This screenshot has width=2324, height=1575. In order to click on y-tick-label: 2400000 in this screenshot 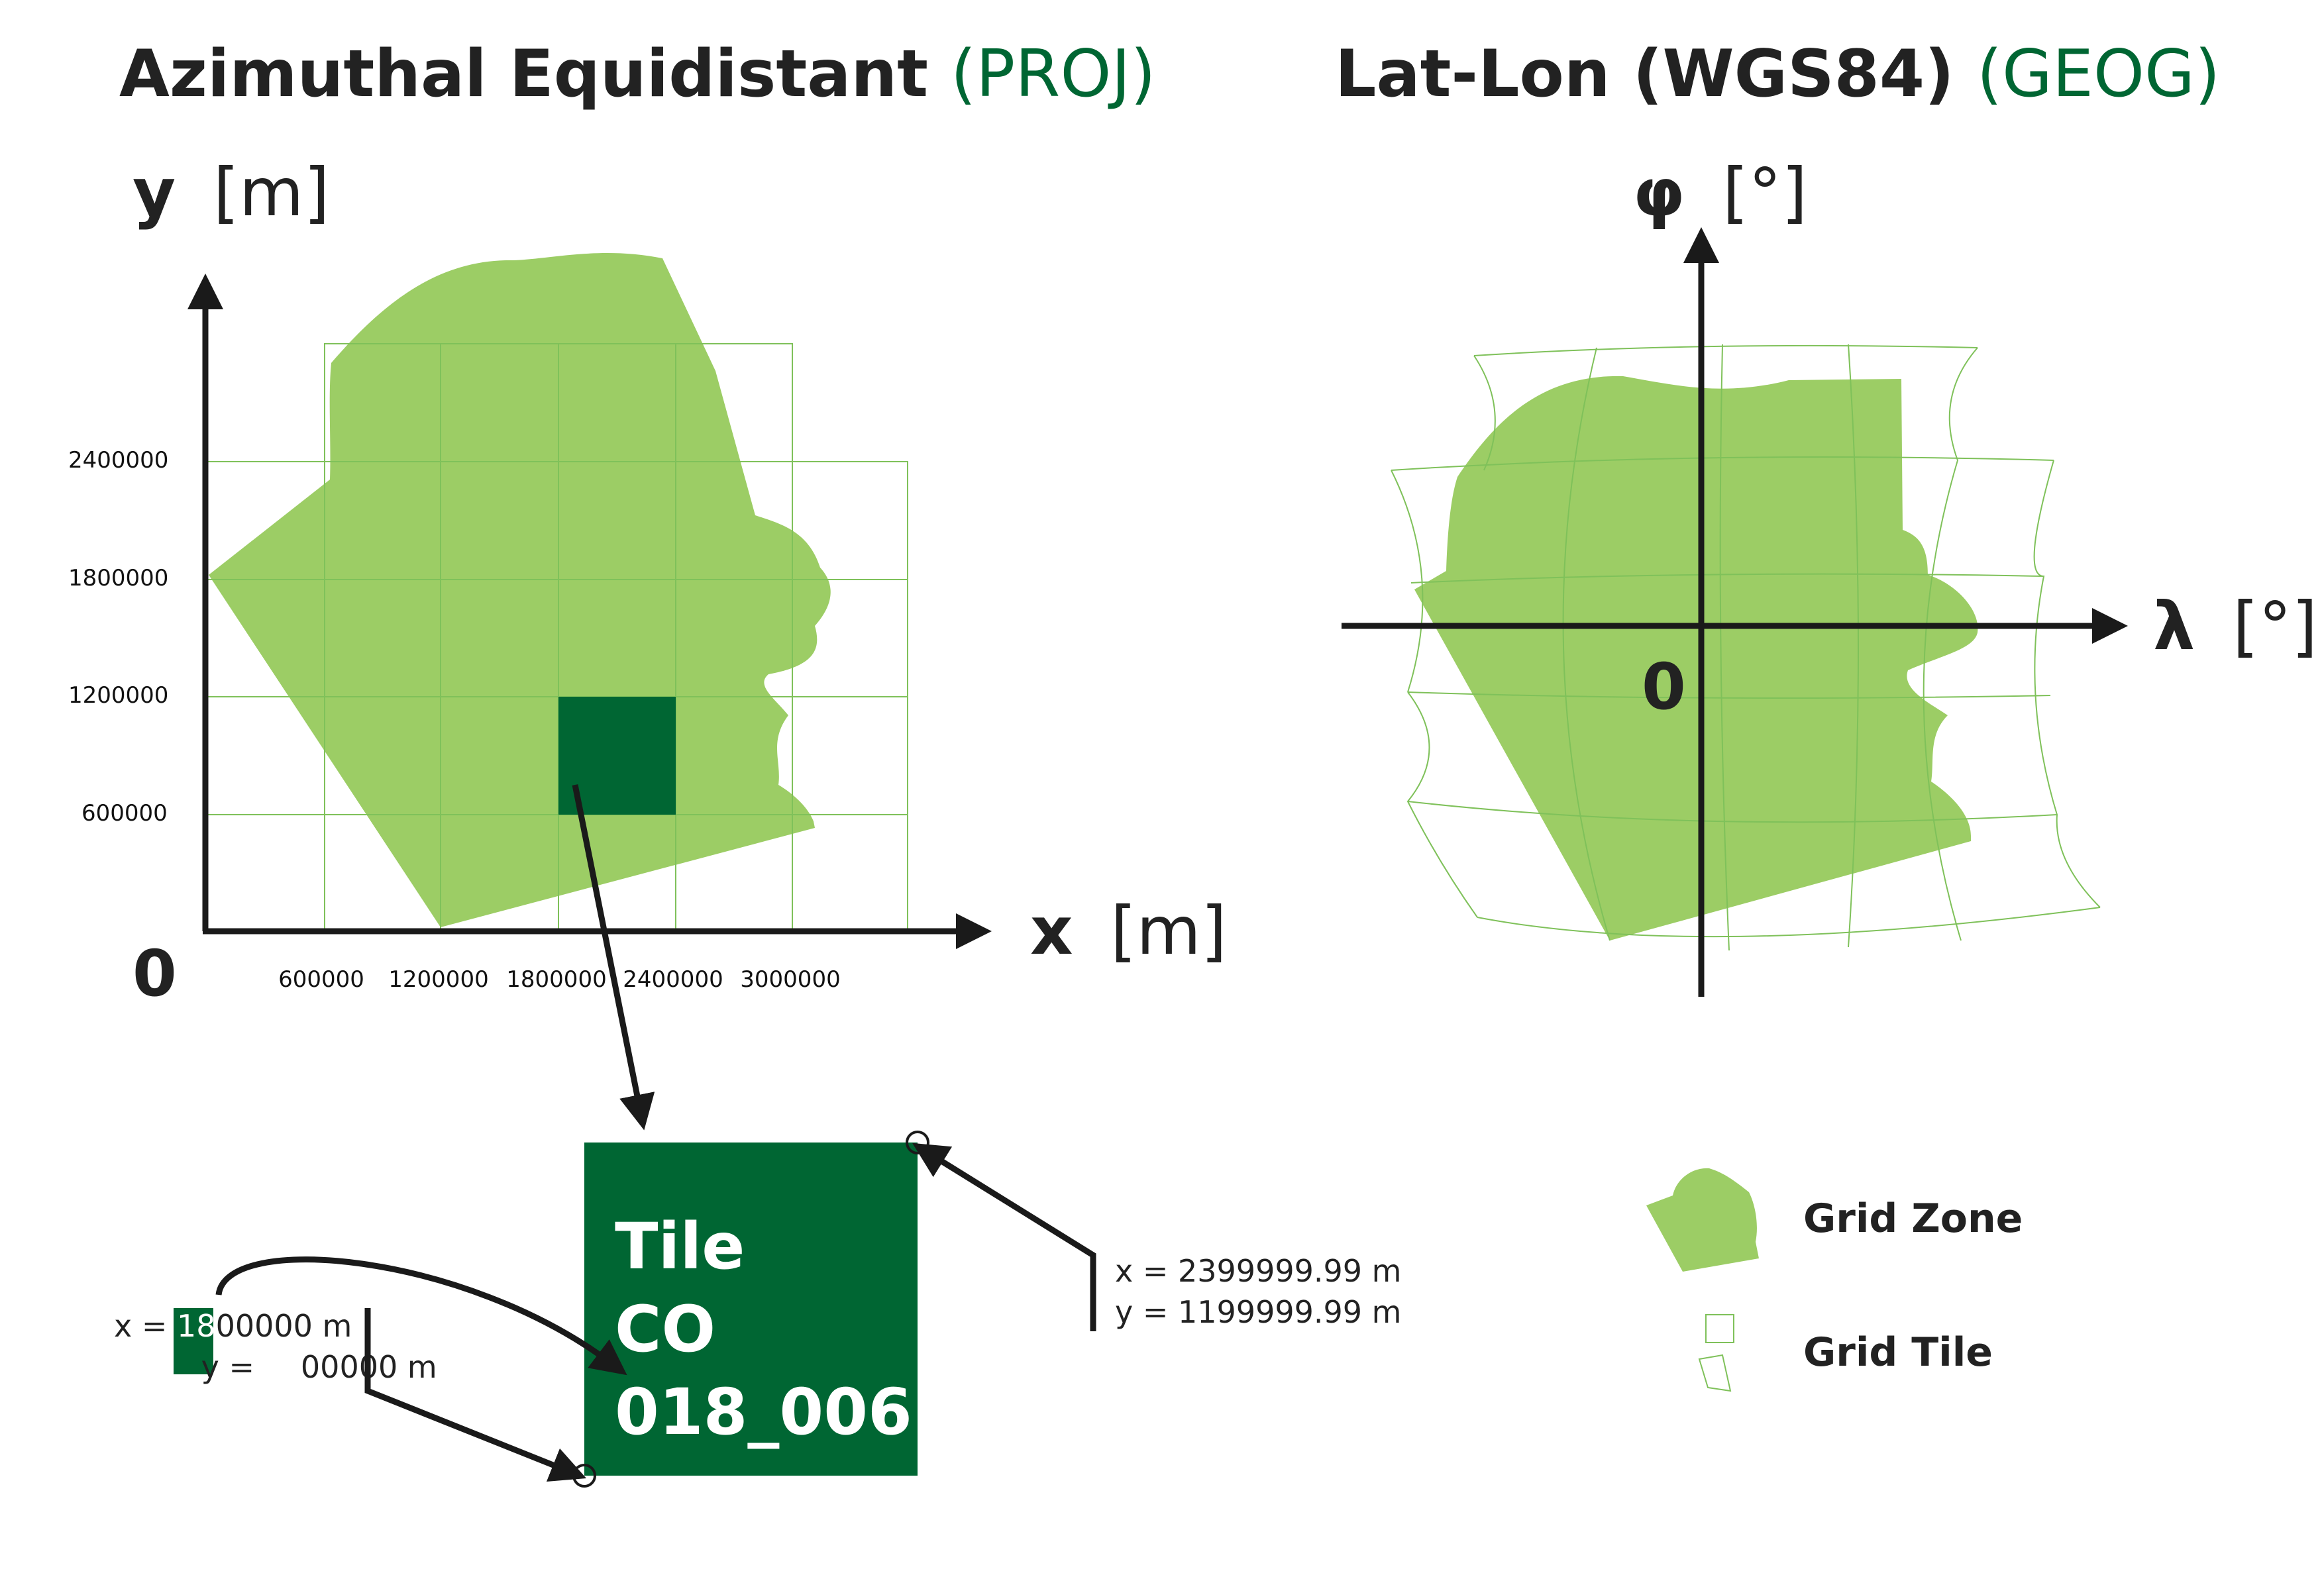, I will do `click(118, 460)`.